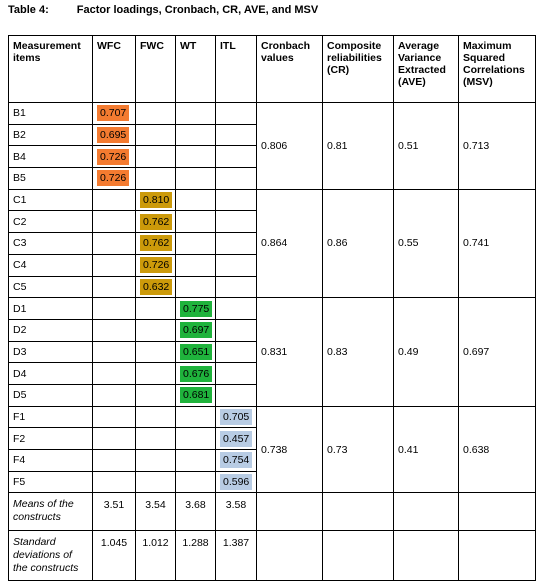  What do you see at coordinates (50, 482) in the screenshot?
I see `item-name: F5` at bounding box center [50, 482].